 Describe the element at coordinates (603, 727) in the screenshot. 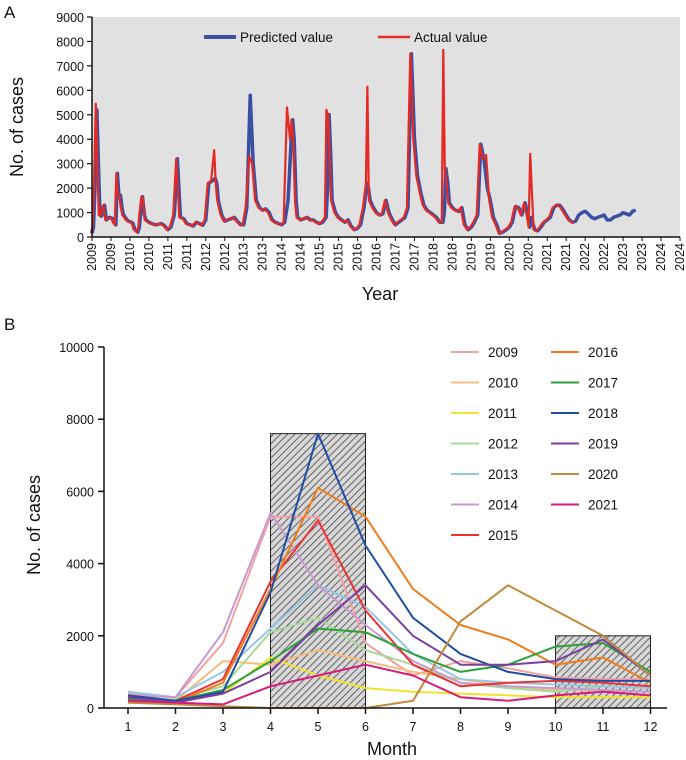

I see `chart-b-xtick-label: 11` at that location.